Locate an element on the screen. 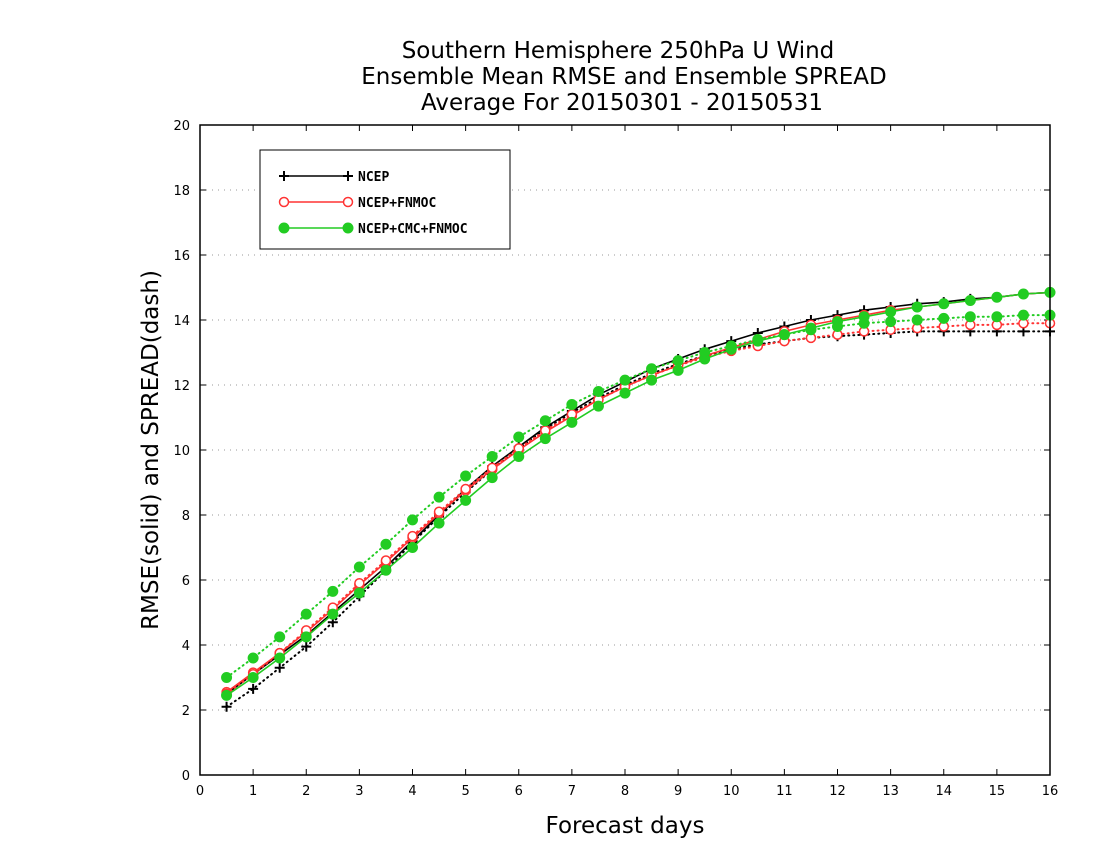 The width and height of the screenshot is (1100, 850). y-tick-label: 2 is located at coordinates (186, 711).